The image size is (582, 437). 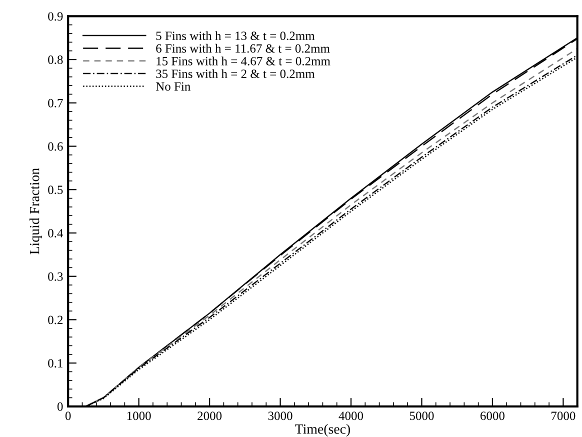 What do you see at coordinates (235, 35) in the screenshot?
I see `legend-label: 5 Fins with h = 13 & t = 0.2mm` at bounding box center [235, 35].